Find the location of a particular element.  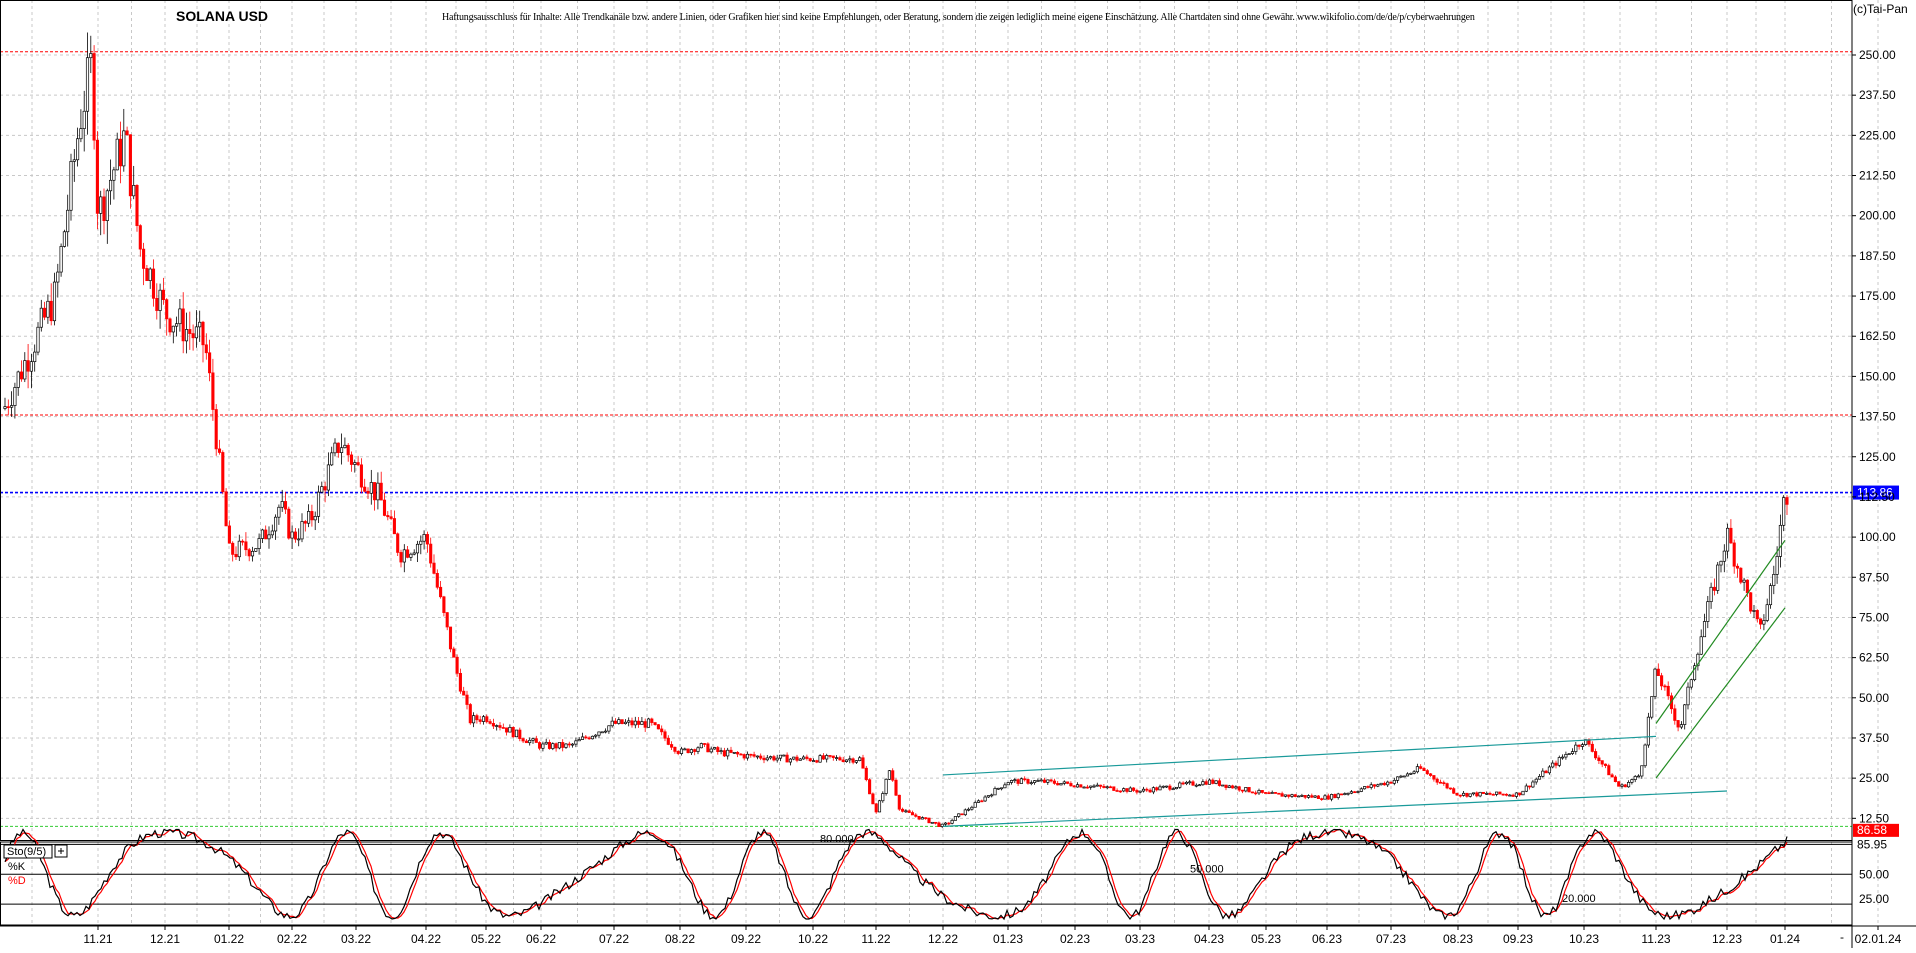

y-tick-label: 37.50 is located at coordinates (1874, 738).